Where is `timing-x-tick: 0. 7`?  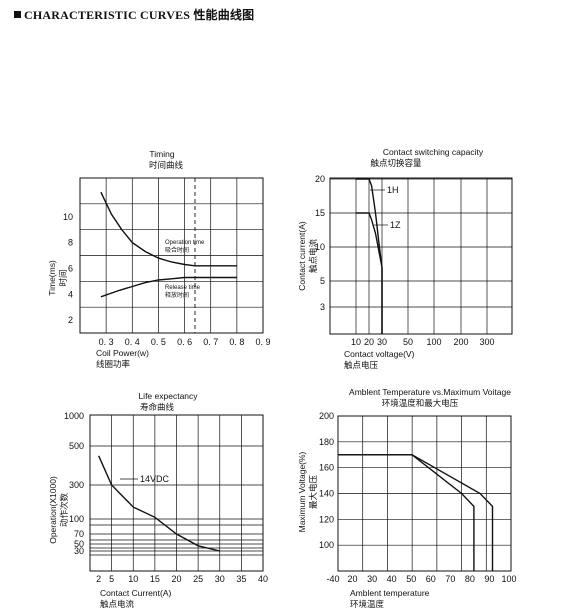 timing-x-tick: 0. 7 is located at coordinates (210, 342).